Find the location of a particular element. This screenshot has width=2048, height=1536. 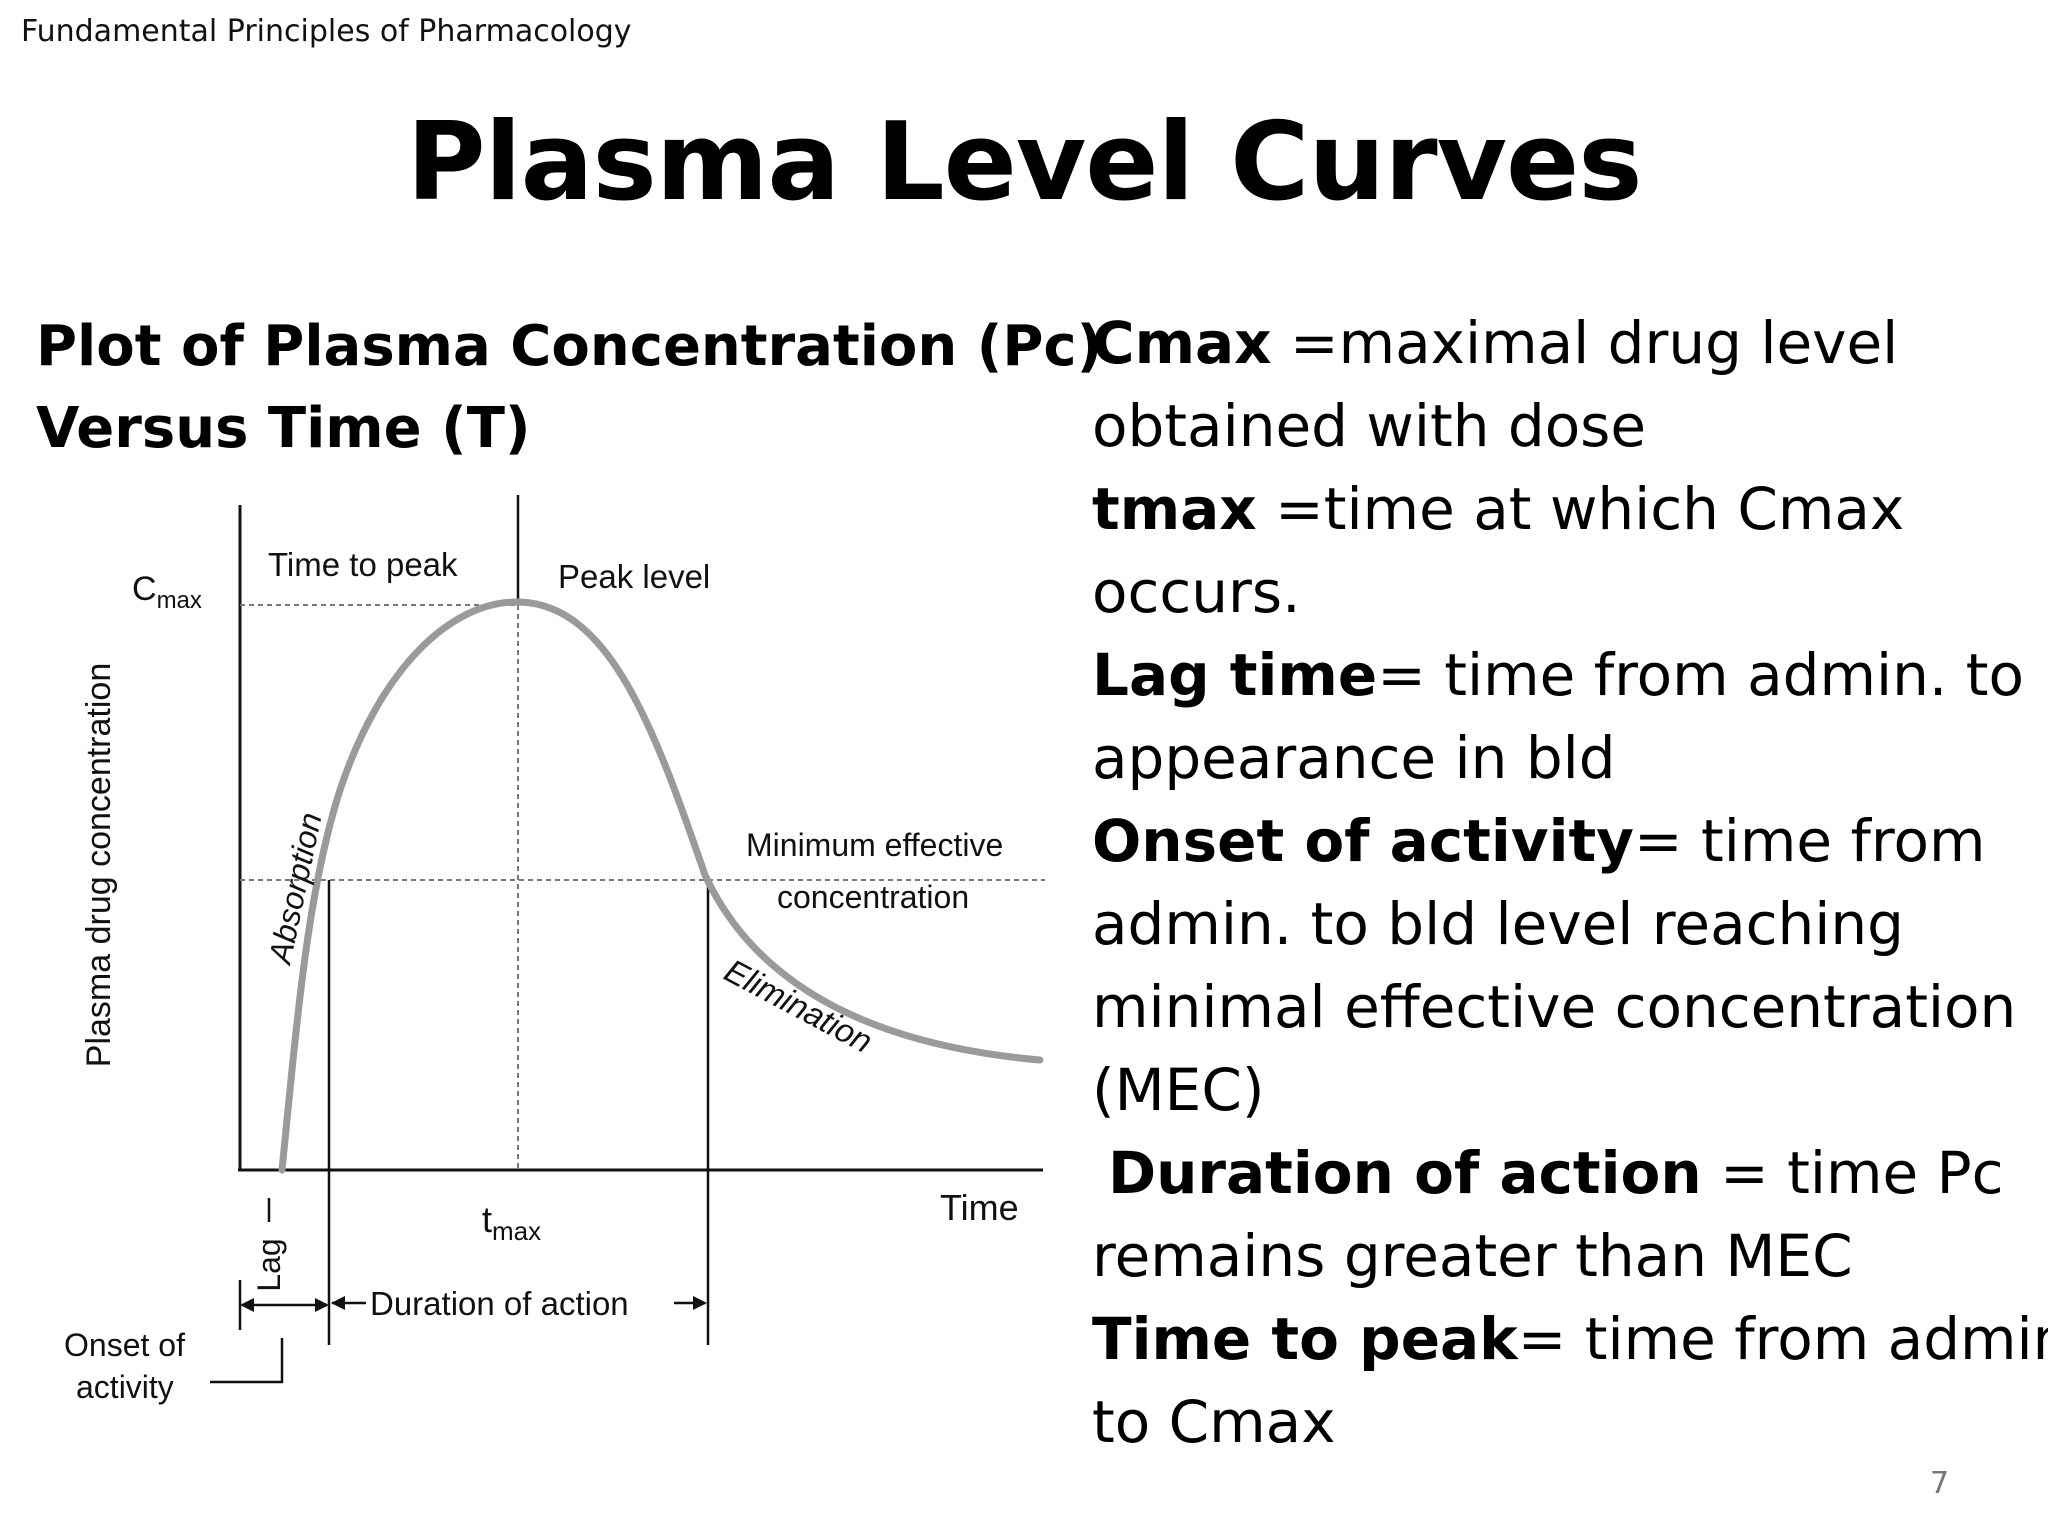

onset-definition-cont-2: minimal effective concentration is located at coordinates (1554, 1007).